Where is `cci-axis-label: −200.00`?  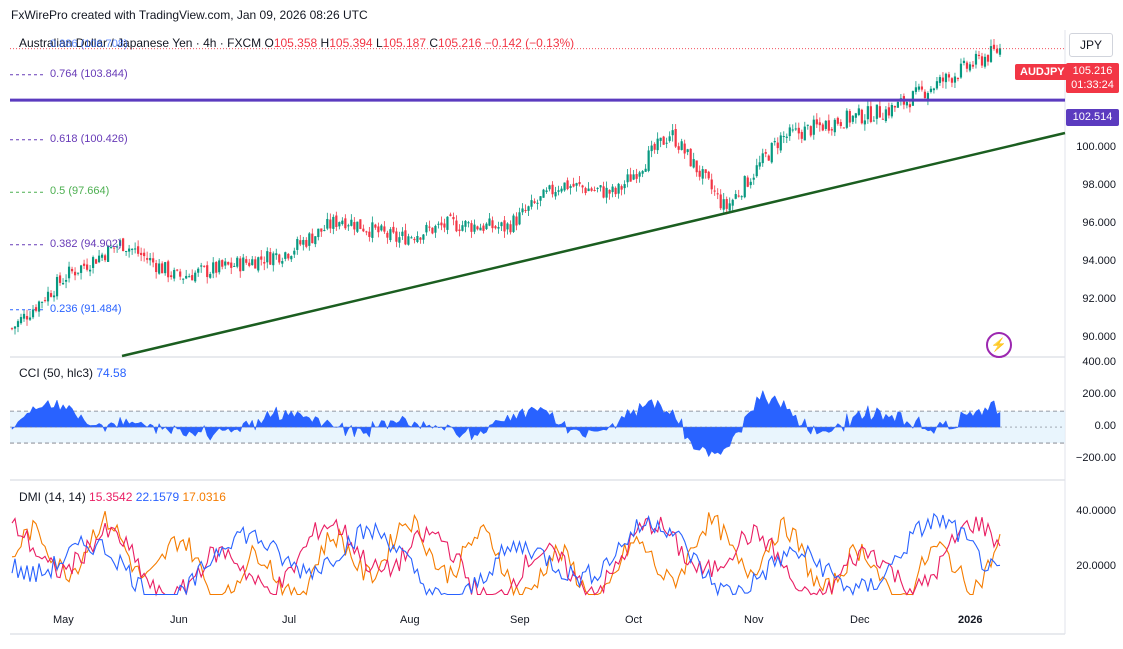 cci-axis-label: −200.00 is located at coordinates (1095, 458).